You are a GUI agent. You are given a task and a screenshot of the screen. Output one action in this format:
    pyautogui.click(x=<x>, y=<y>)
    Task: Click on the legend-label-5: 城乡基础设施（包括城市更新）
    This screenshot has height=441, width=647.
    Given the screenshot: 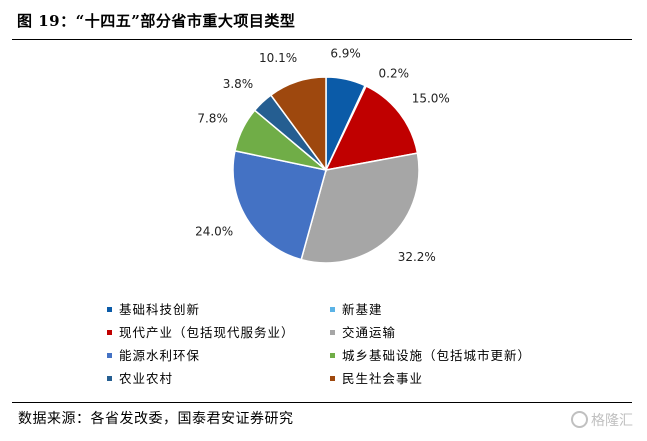 What is the action you would take?
    pyautogui.click(x=437, y=355)
    